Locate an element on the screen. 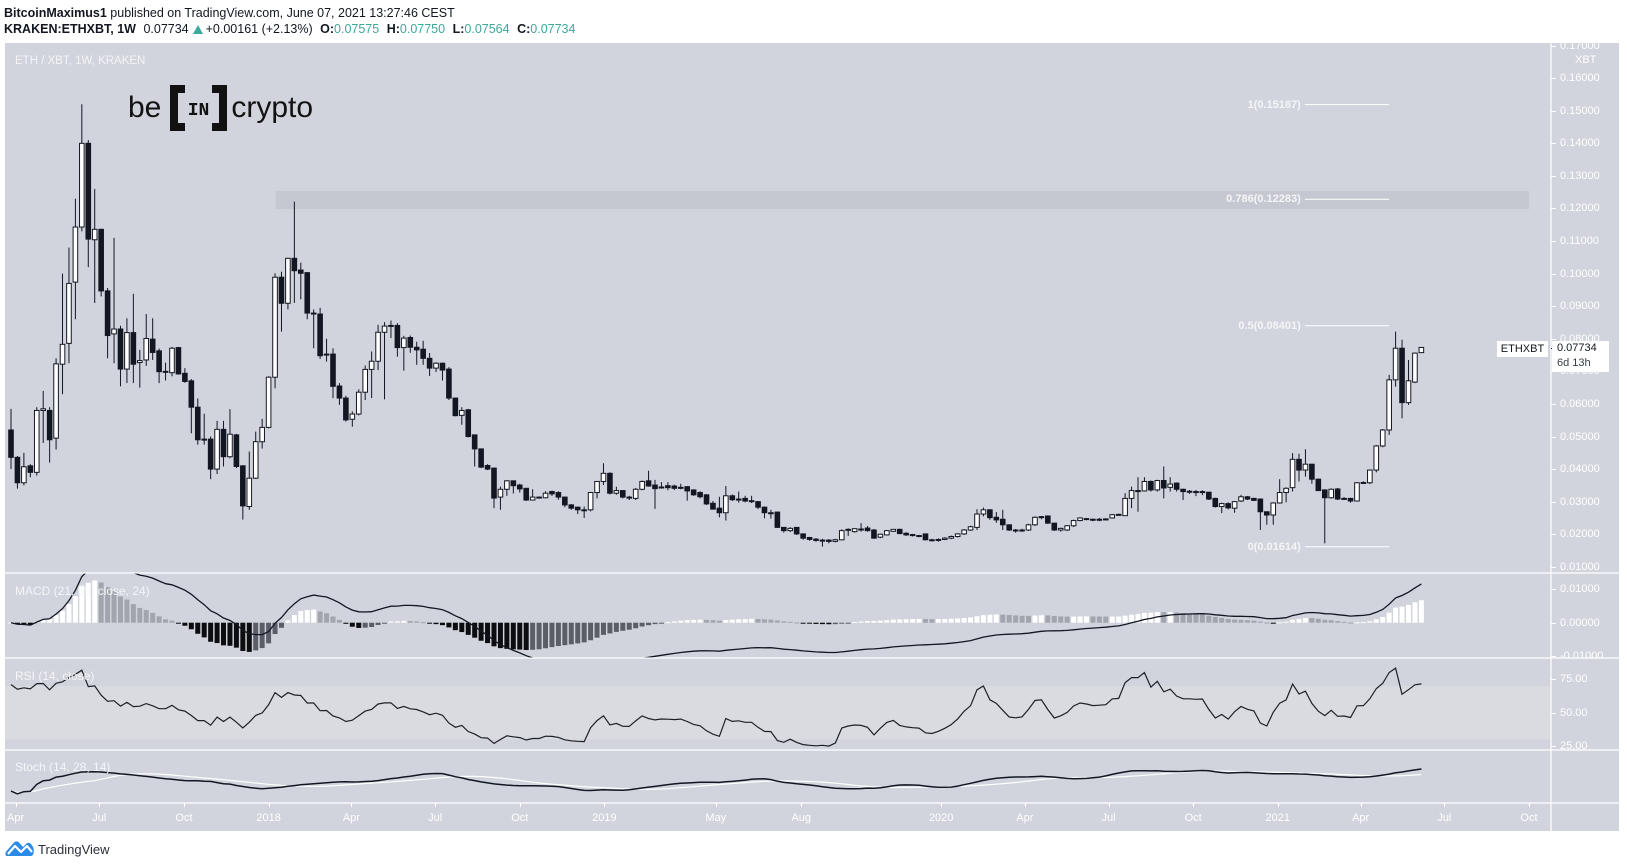  resistance-zone is located at coordinates (902, 200).